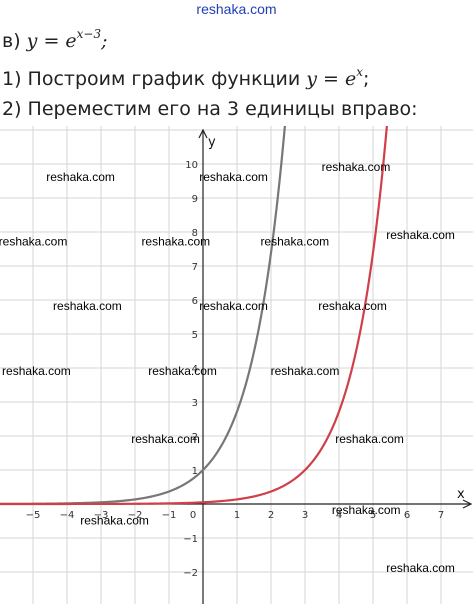  Describe the element at coordinates (237, 515) in the screenshot. I see `x-tick-label: 1` at that location.